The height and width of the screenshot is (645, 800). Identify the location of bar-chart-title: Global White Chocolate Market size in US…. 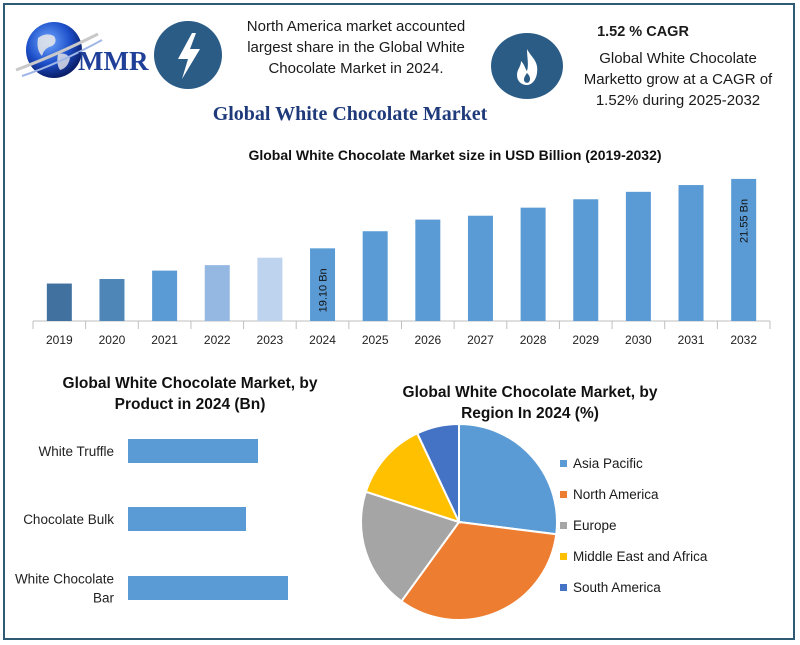
(455, 155).